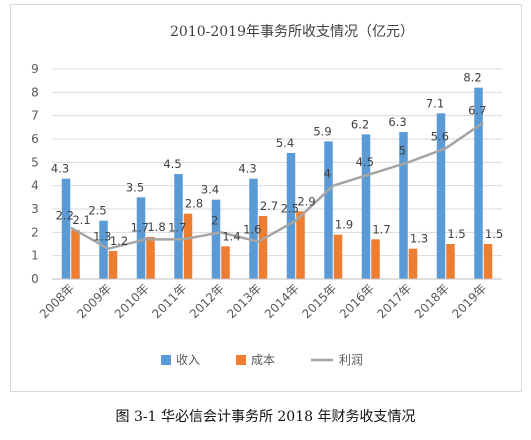 This screenshot has height=440, width=531. I want to click on data-label-income: 2.5, so click(97, 211).